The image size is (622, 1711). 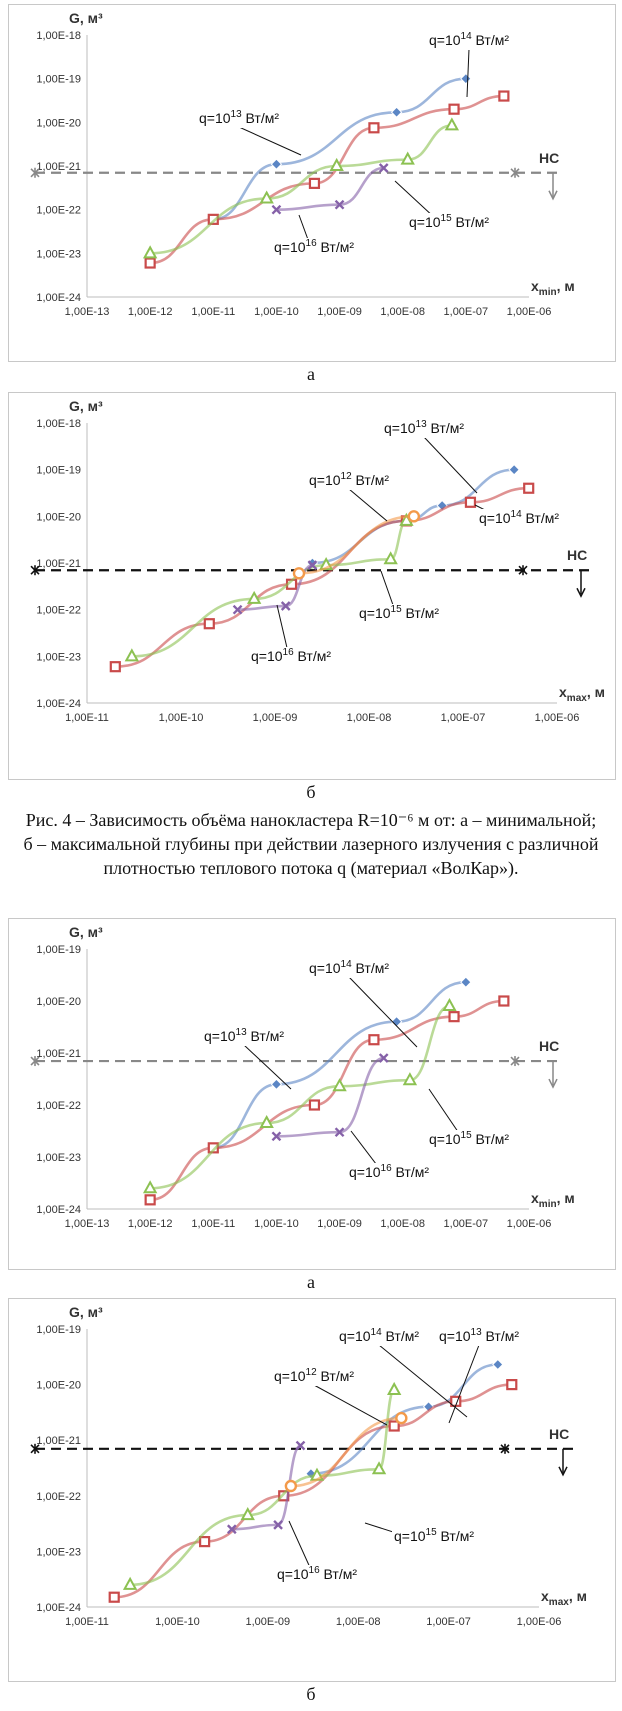 What do you see at coordinates (311, 1282) in the screenshot?
I see `sublabel-3: а` at bounding box center [311, 1282].